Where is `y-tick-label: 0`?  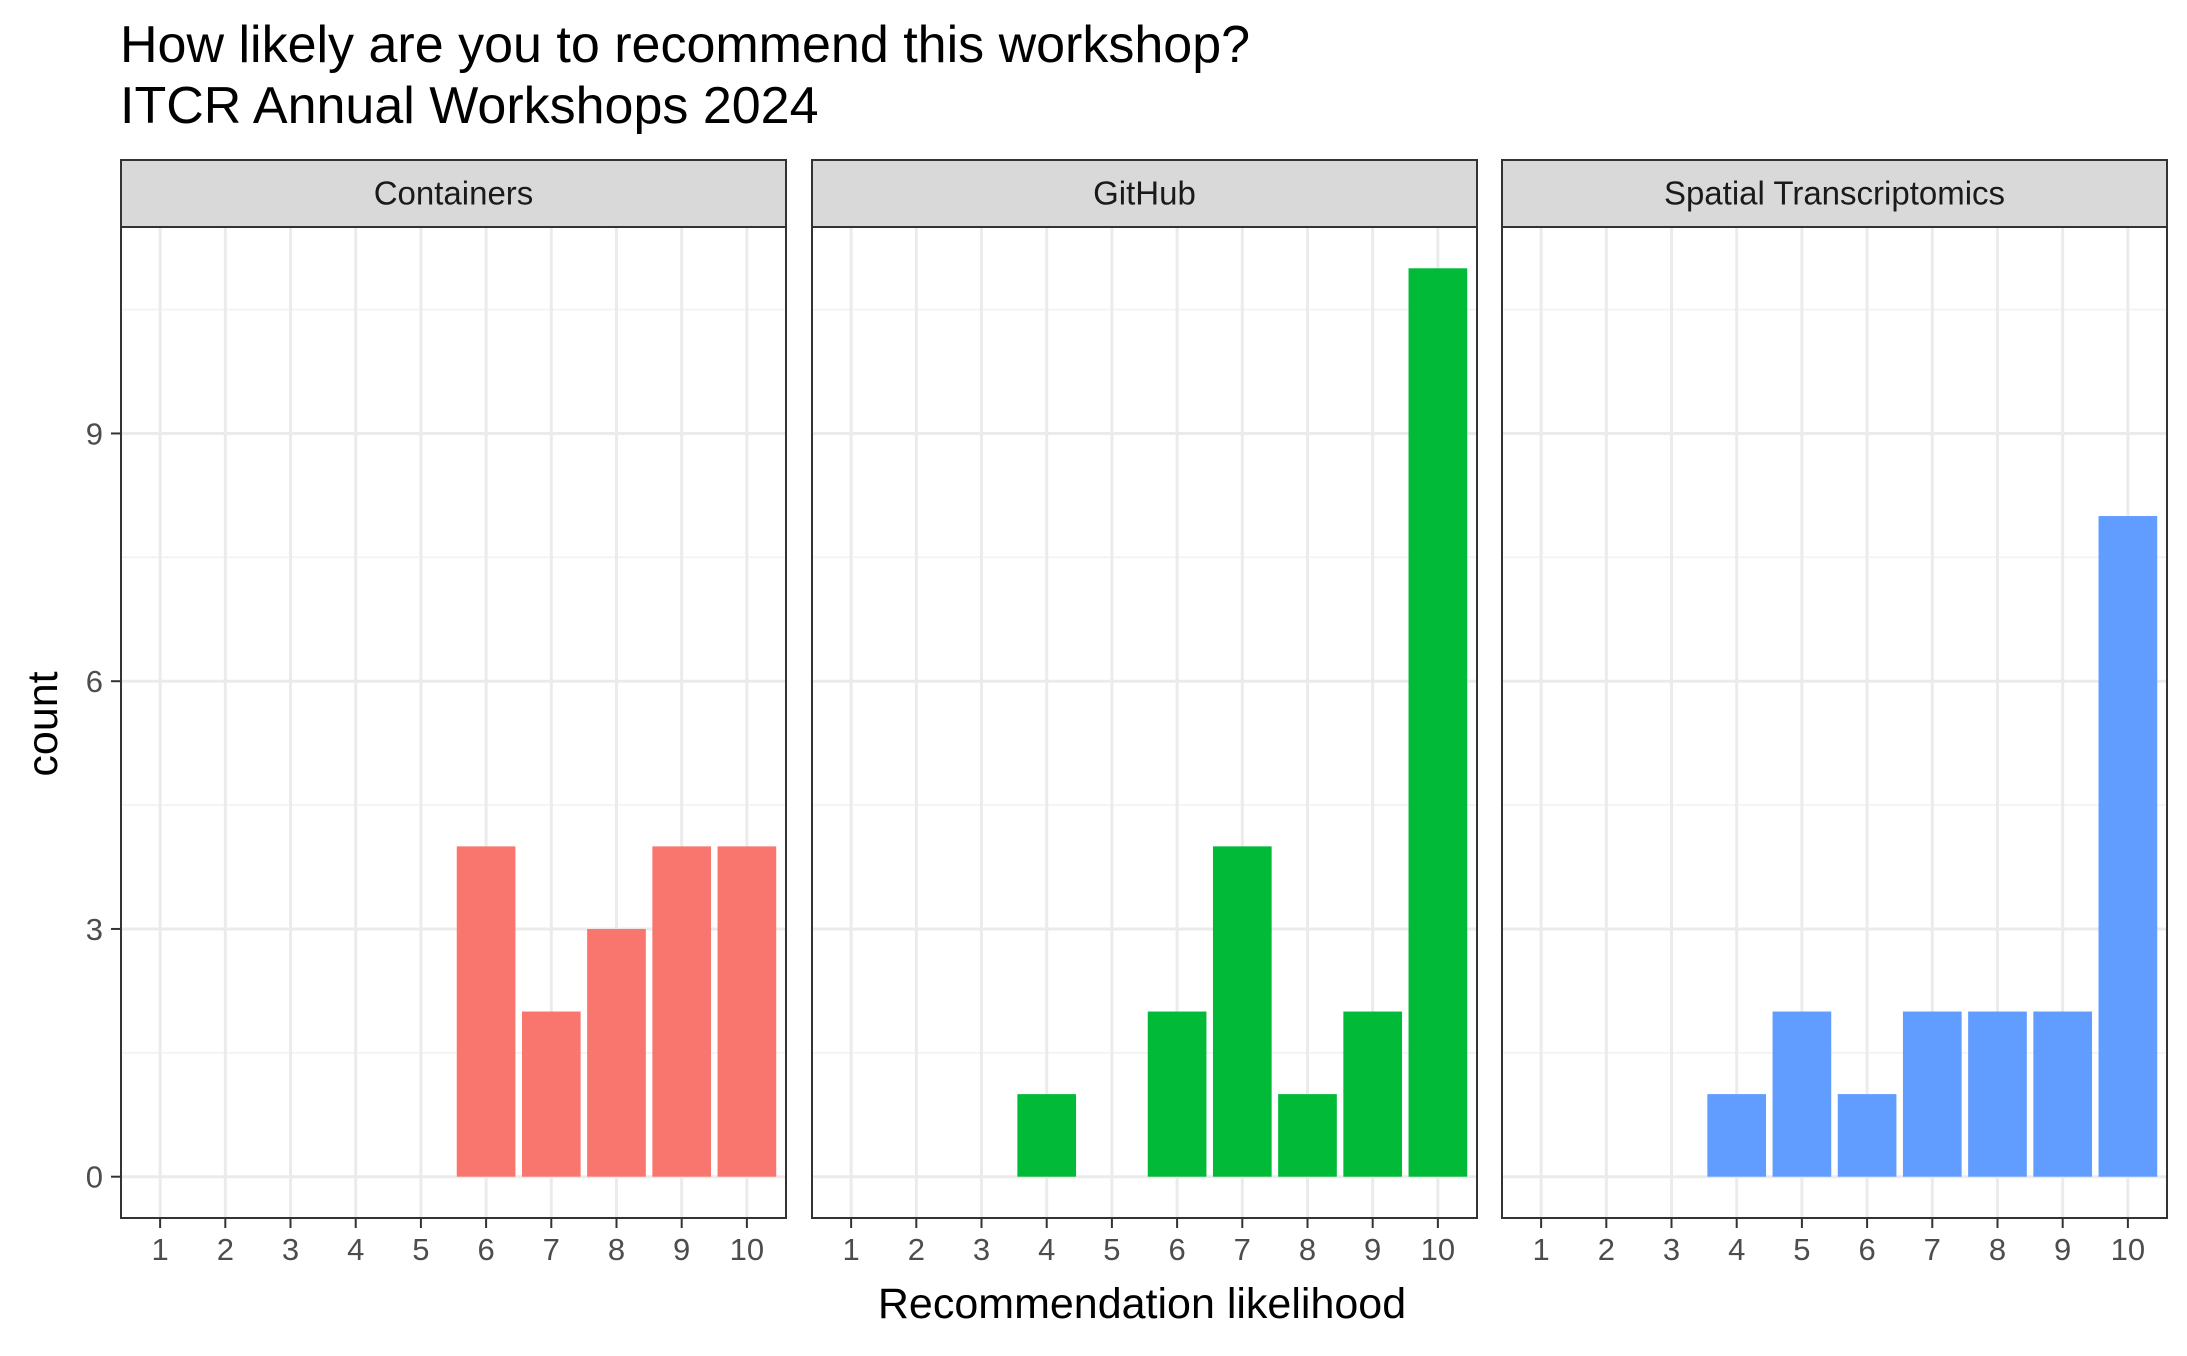 y-tick-label: 0 is located at coordinates (94, 1177).